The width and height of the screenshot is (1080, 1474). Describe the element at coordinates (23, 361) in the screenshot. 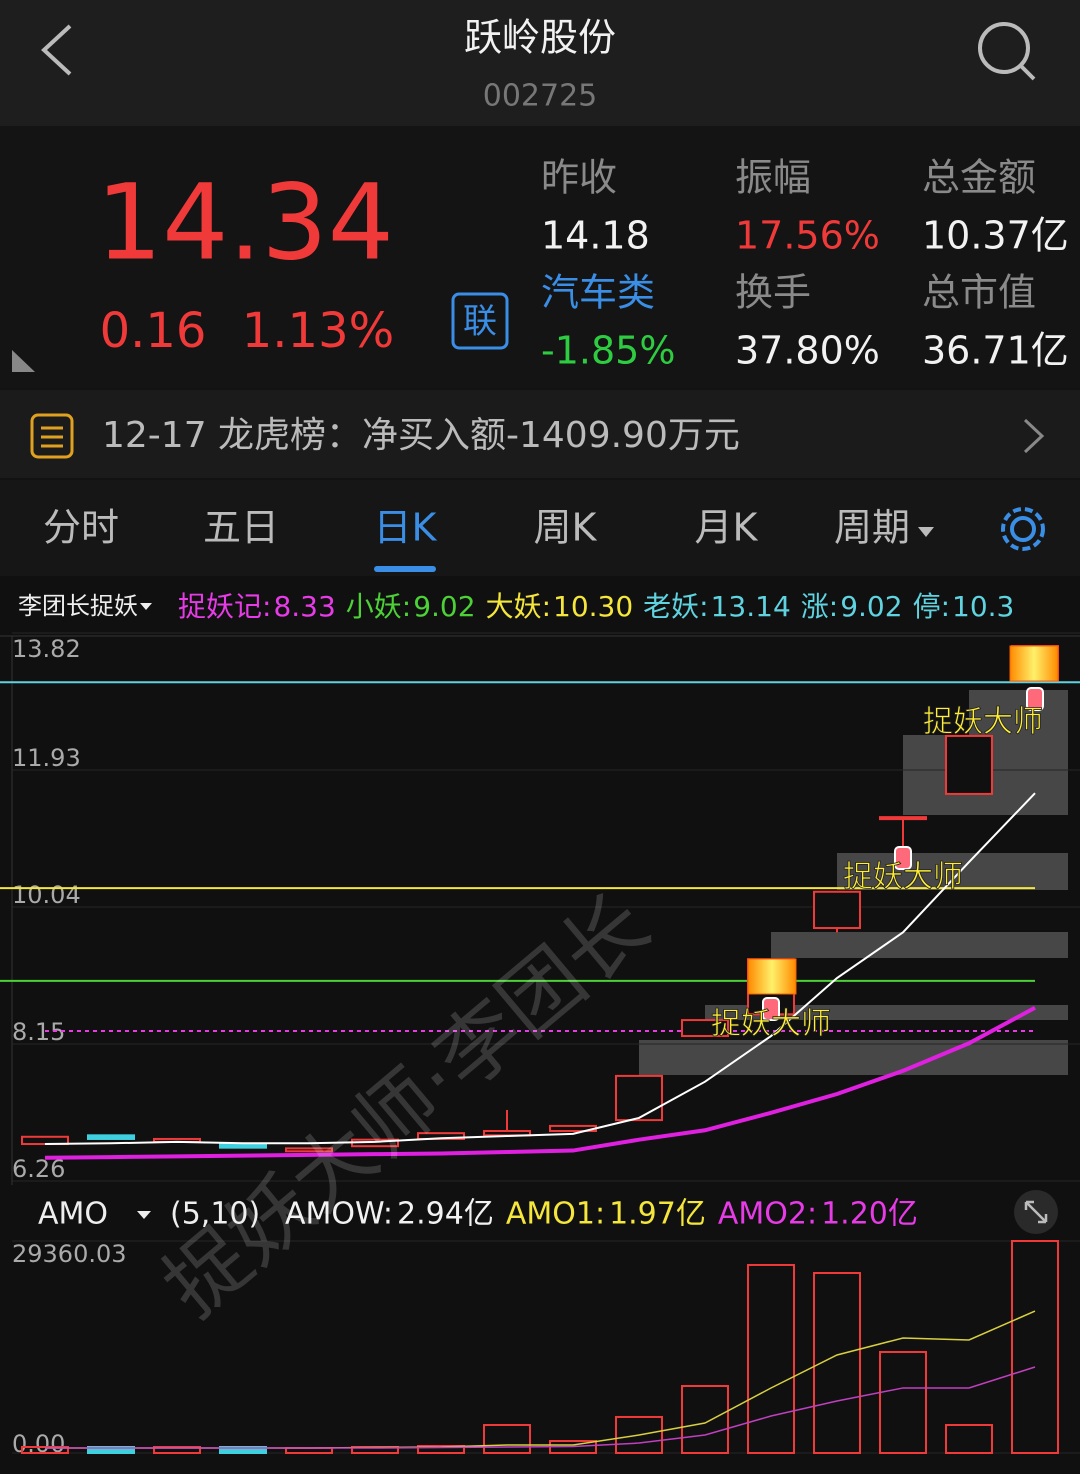

I see `corner-mark` at that location.